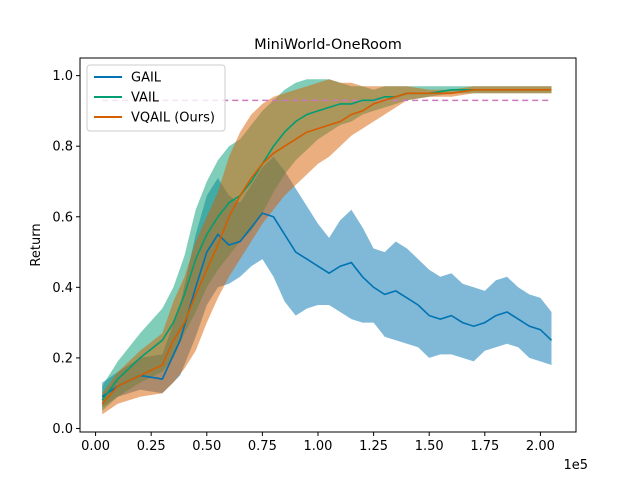  I want to click on x-tick-label: 2.00, so click(540, 446).